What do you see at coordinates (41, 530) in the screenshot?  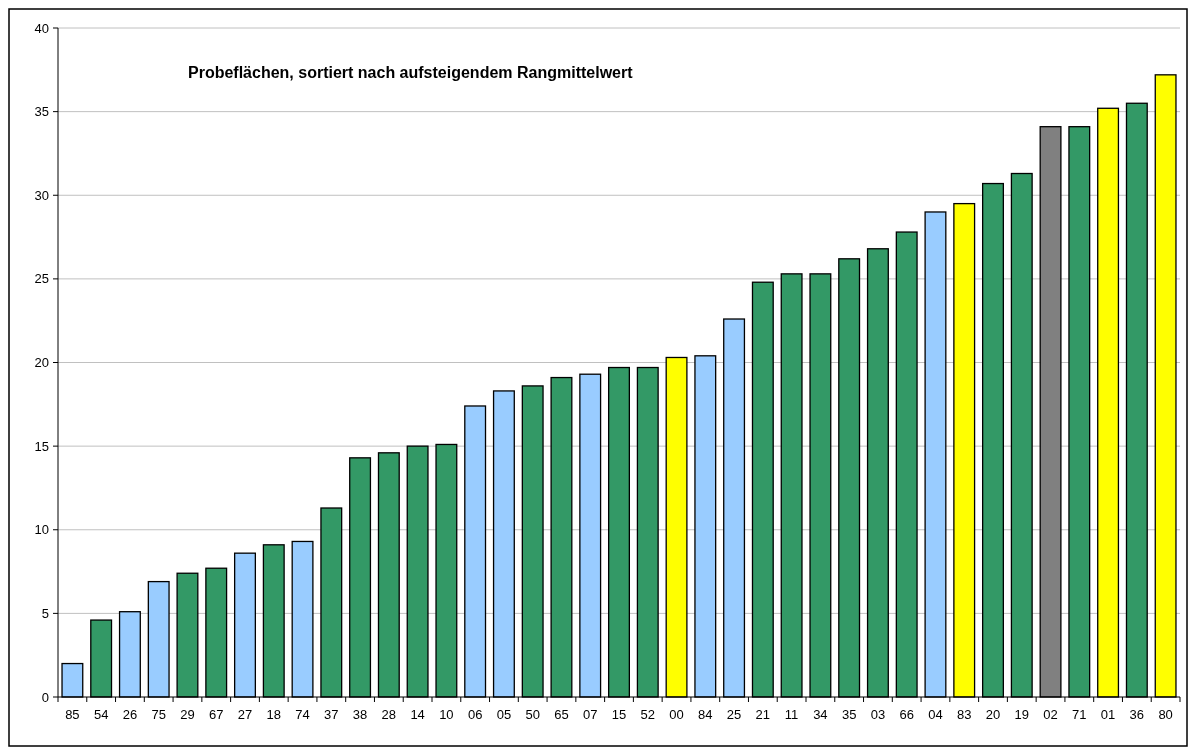 I see `y-tick-label: 10` at bounding box center [41, 530].